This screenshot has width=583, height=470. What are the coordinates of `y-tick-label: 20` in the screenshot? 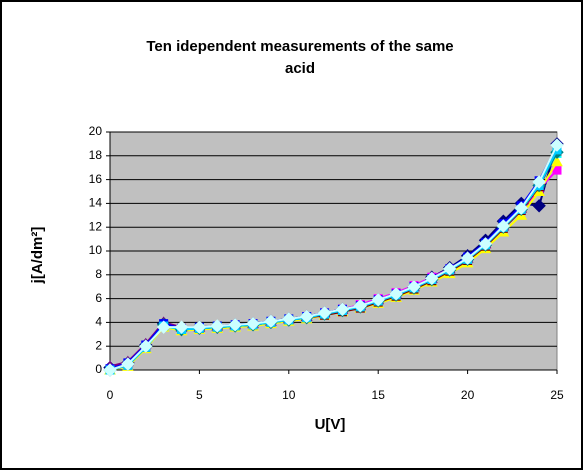 It's located at (96, 131).